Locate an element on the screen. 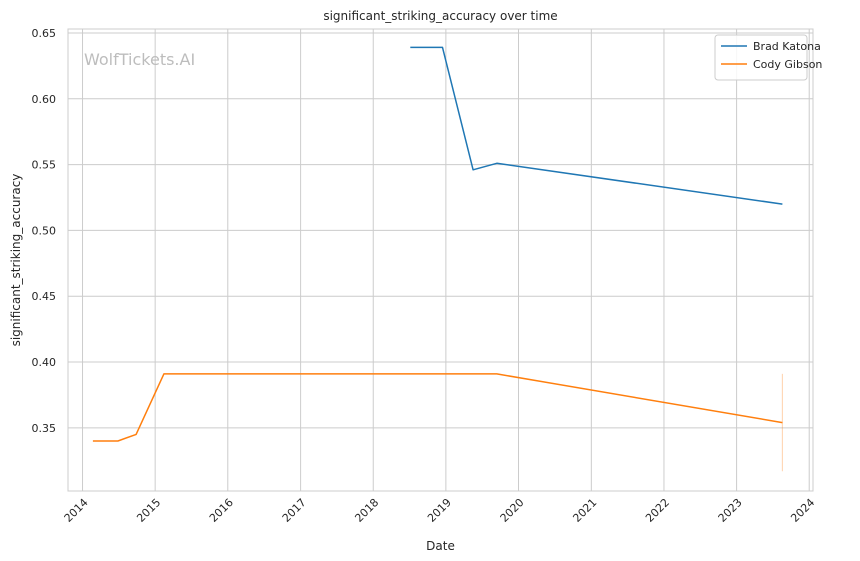 This screenshot has height=561, width=860. y-tick-label: 0.45 is located at coordinates (44, 296).